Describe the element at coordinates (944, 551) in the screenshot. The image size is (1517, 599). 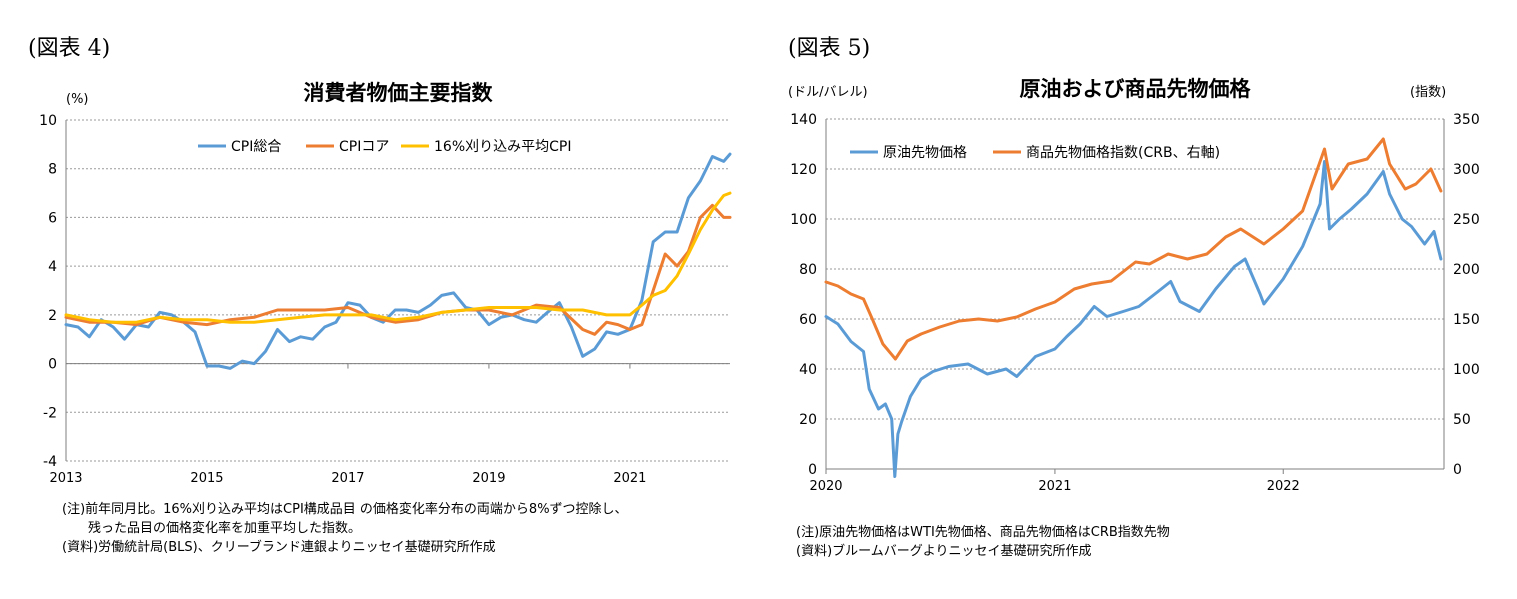
I see `footnote-source: (資料)ブルームバーグよりニッセイ基礎研究所作成` at that location.